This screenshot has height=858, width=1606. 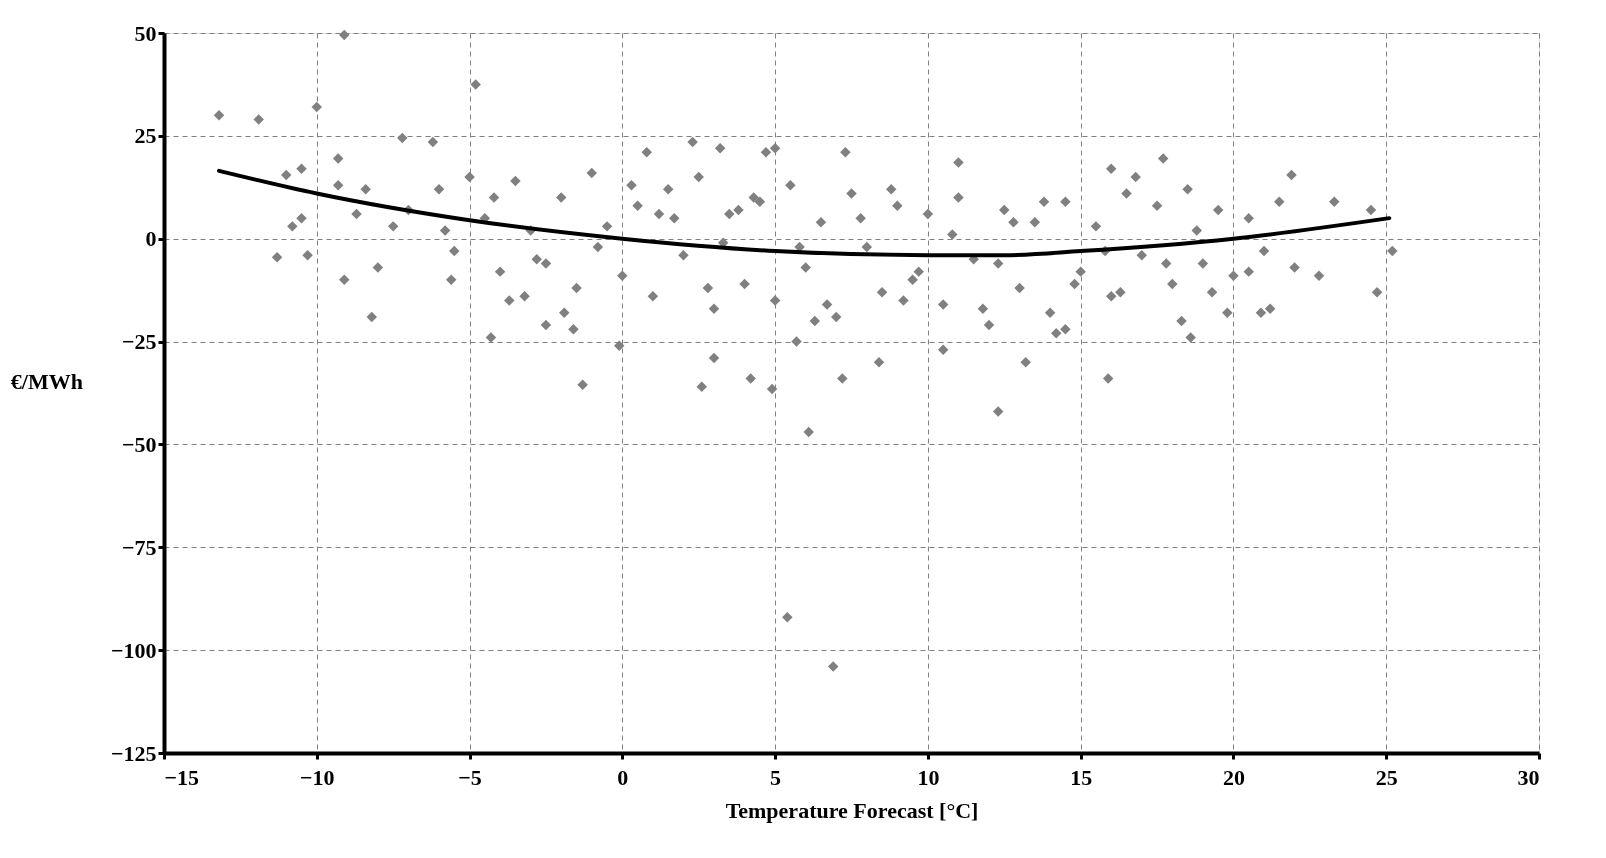 I want to click on line-series, so click(x=804, y=213).